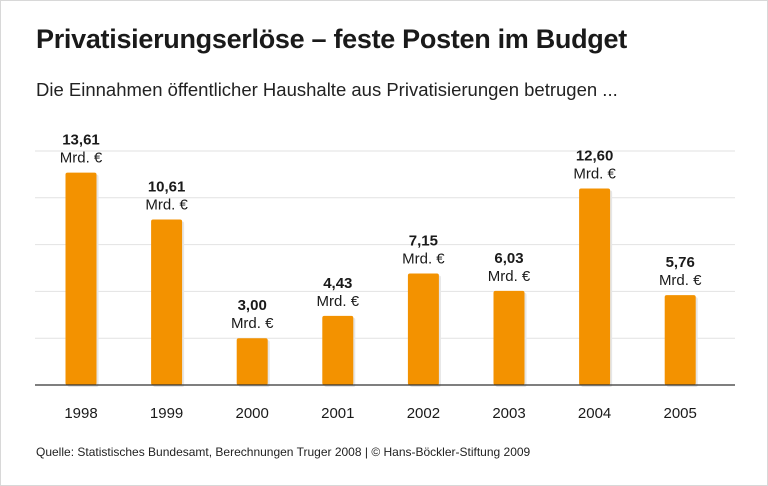 The height and width of the screenshot is (486, 768). What do you see at coordinates (423, 413) in the screenshot?
I see `x-tick-label: 2002` at bounding box center [423, 413].